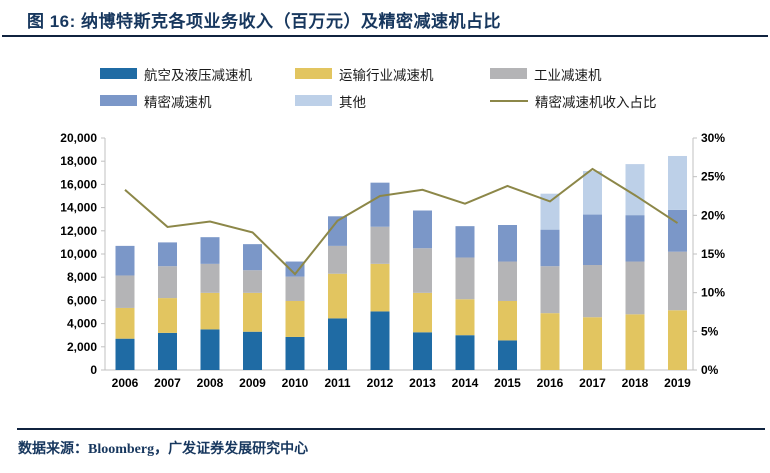 The width and height of the screenshot is (770, 473). I want to click on legend-item-aviation-hydraulic: 航空及液压减速机, so click(176, 74).